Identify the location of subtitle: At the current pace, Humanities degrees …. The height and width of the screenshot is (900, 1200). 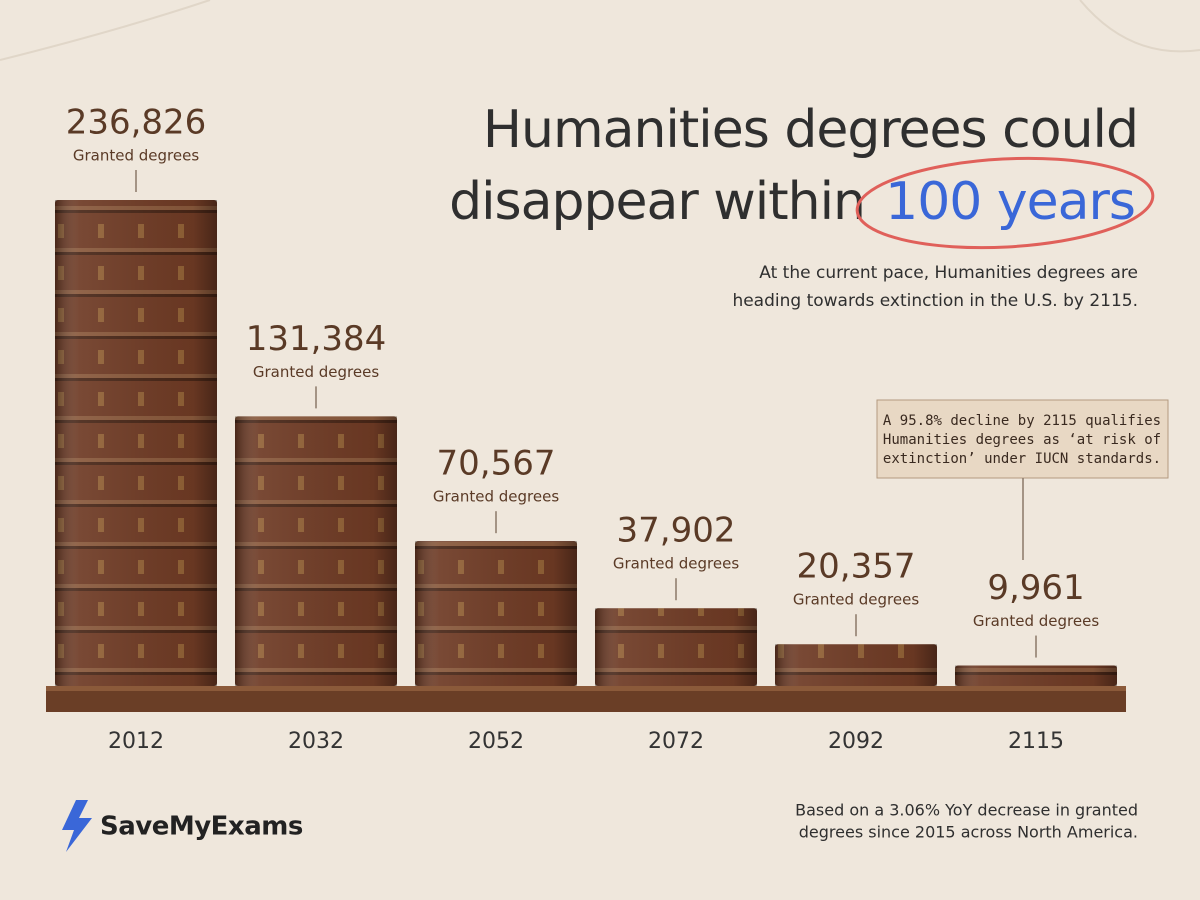
(948, 273).